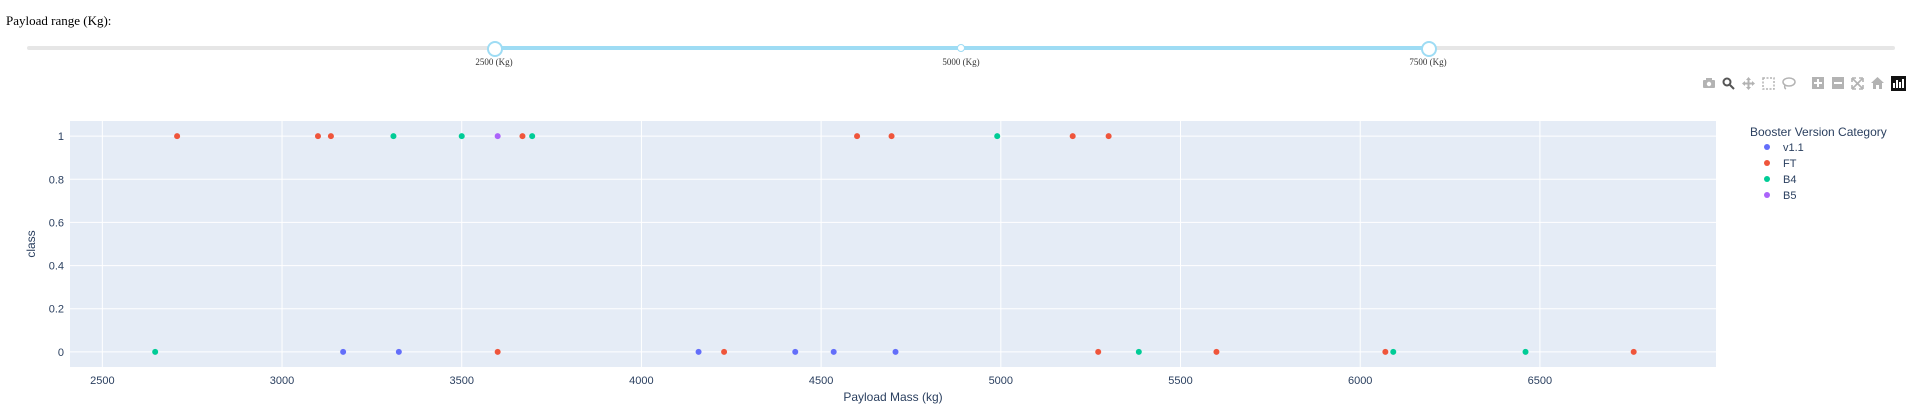  I want to click on payload-range-slider: 2500 (Kg) 5000 (Kg) 7500 (Kg), so click(955, 54).